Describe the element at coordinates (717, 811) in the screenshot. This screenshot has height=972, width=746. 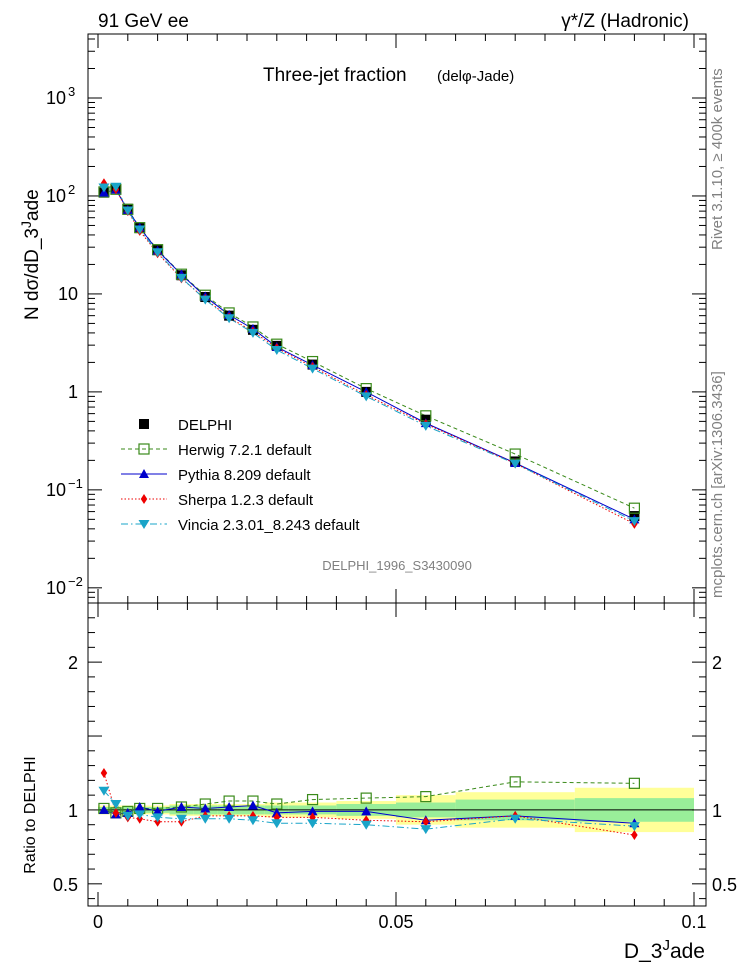
I see `ratio-tick-label-right: 1` at that location.